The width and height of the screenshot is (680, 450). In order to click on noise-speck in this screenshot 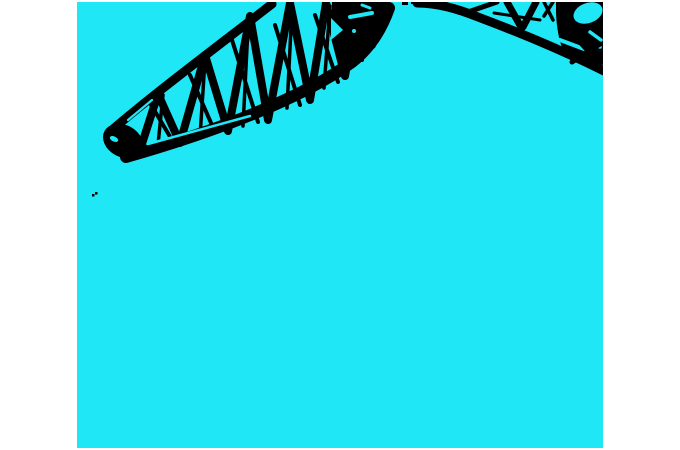, I will do `click(95, 194)`.